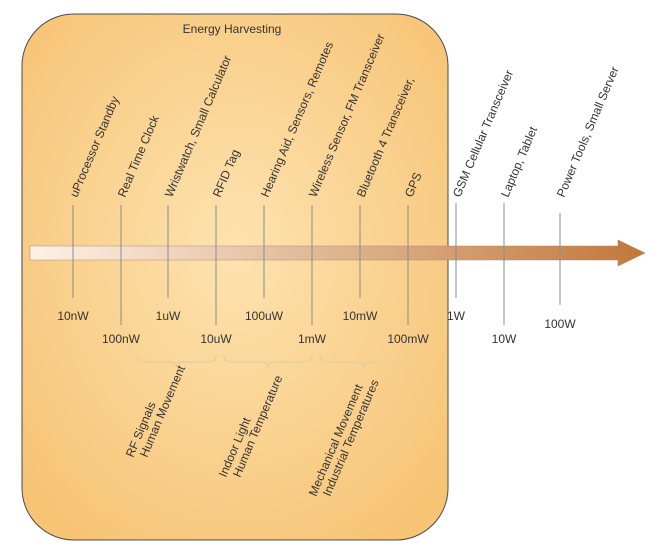 Image resolution: width=660 pixels, height=559 pixels. I want to click on power-level-label: 10W, so click(504, 339).